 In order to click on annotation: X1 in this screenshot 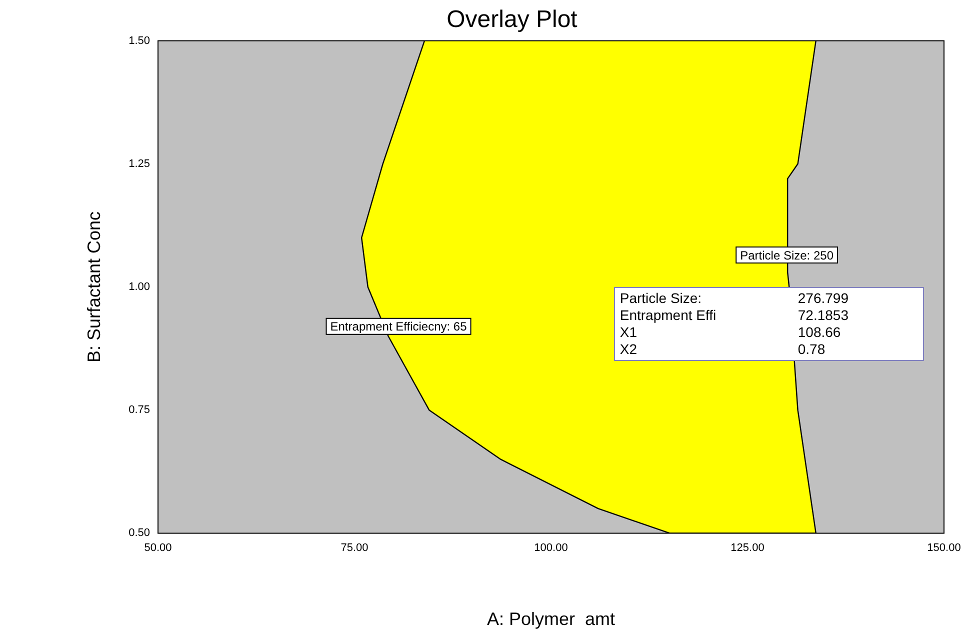, I will do `click(629, 332)`.